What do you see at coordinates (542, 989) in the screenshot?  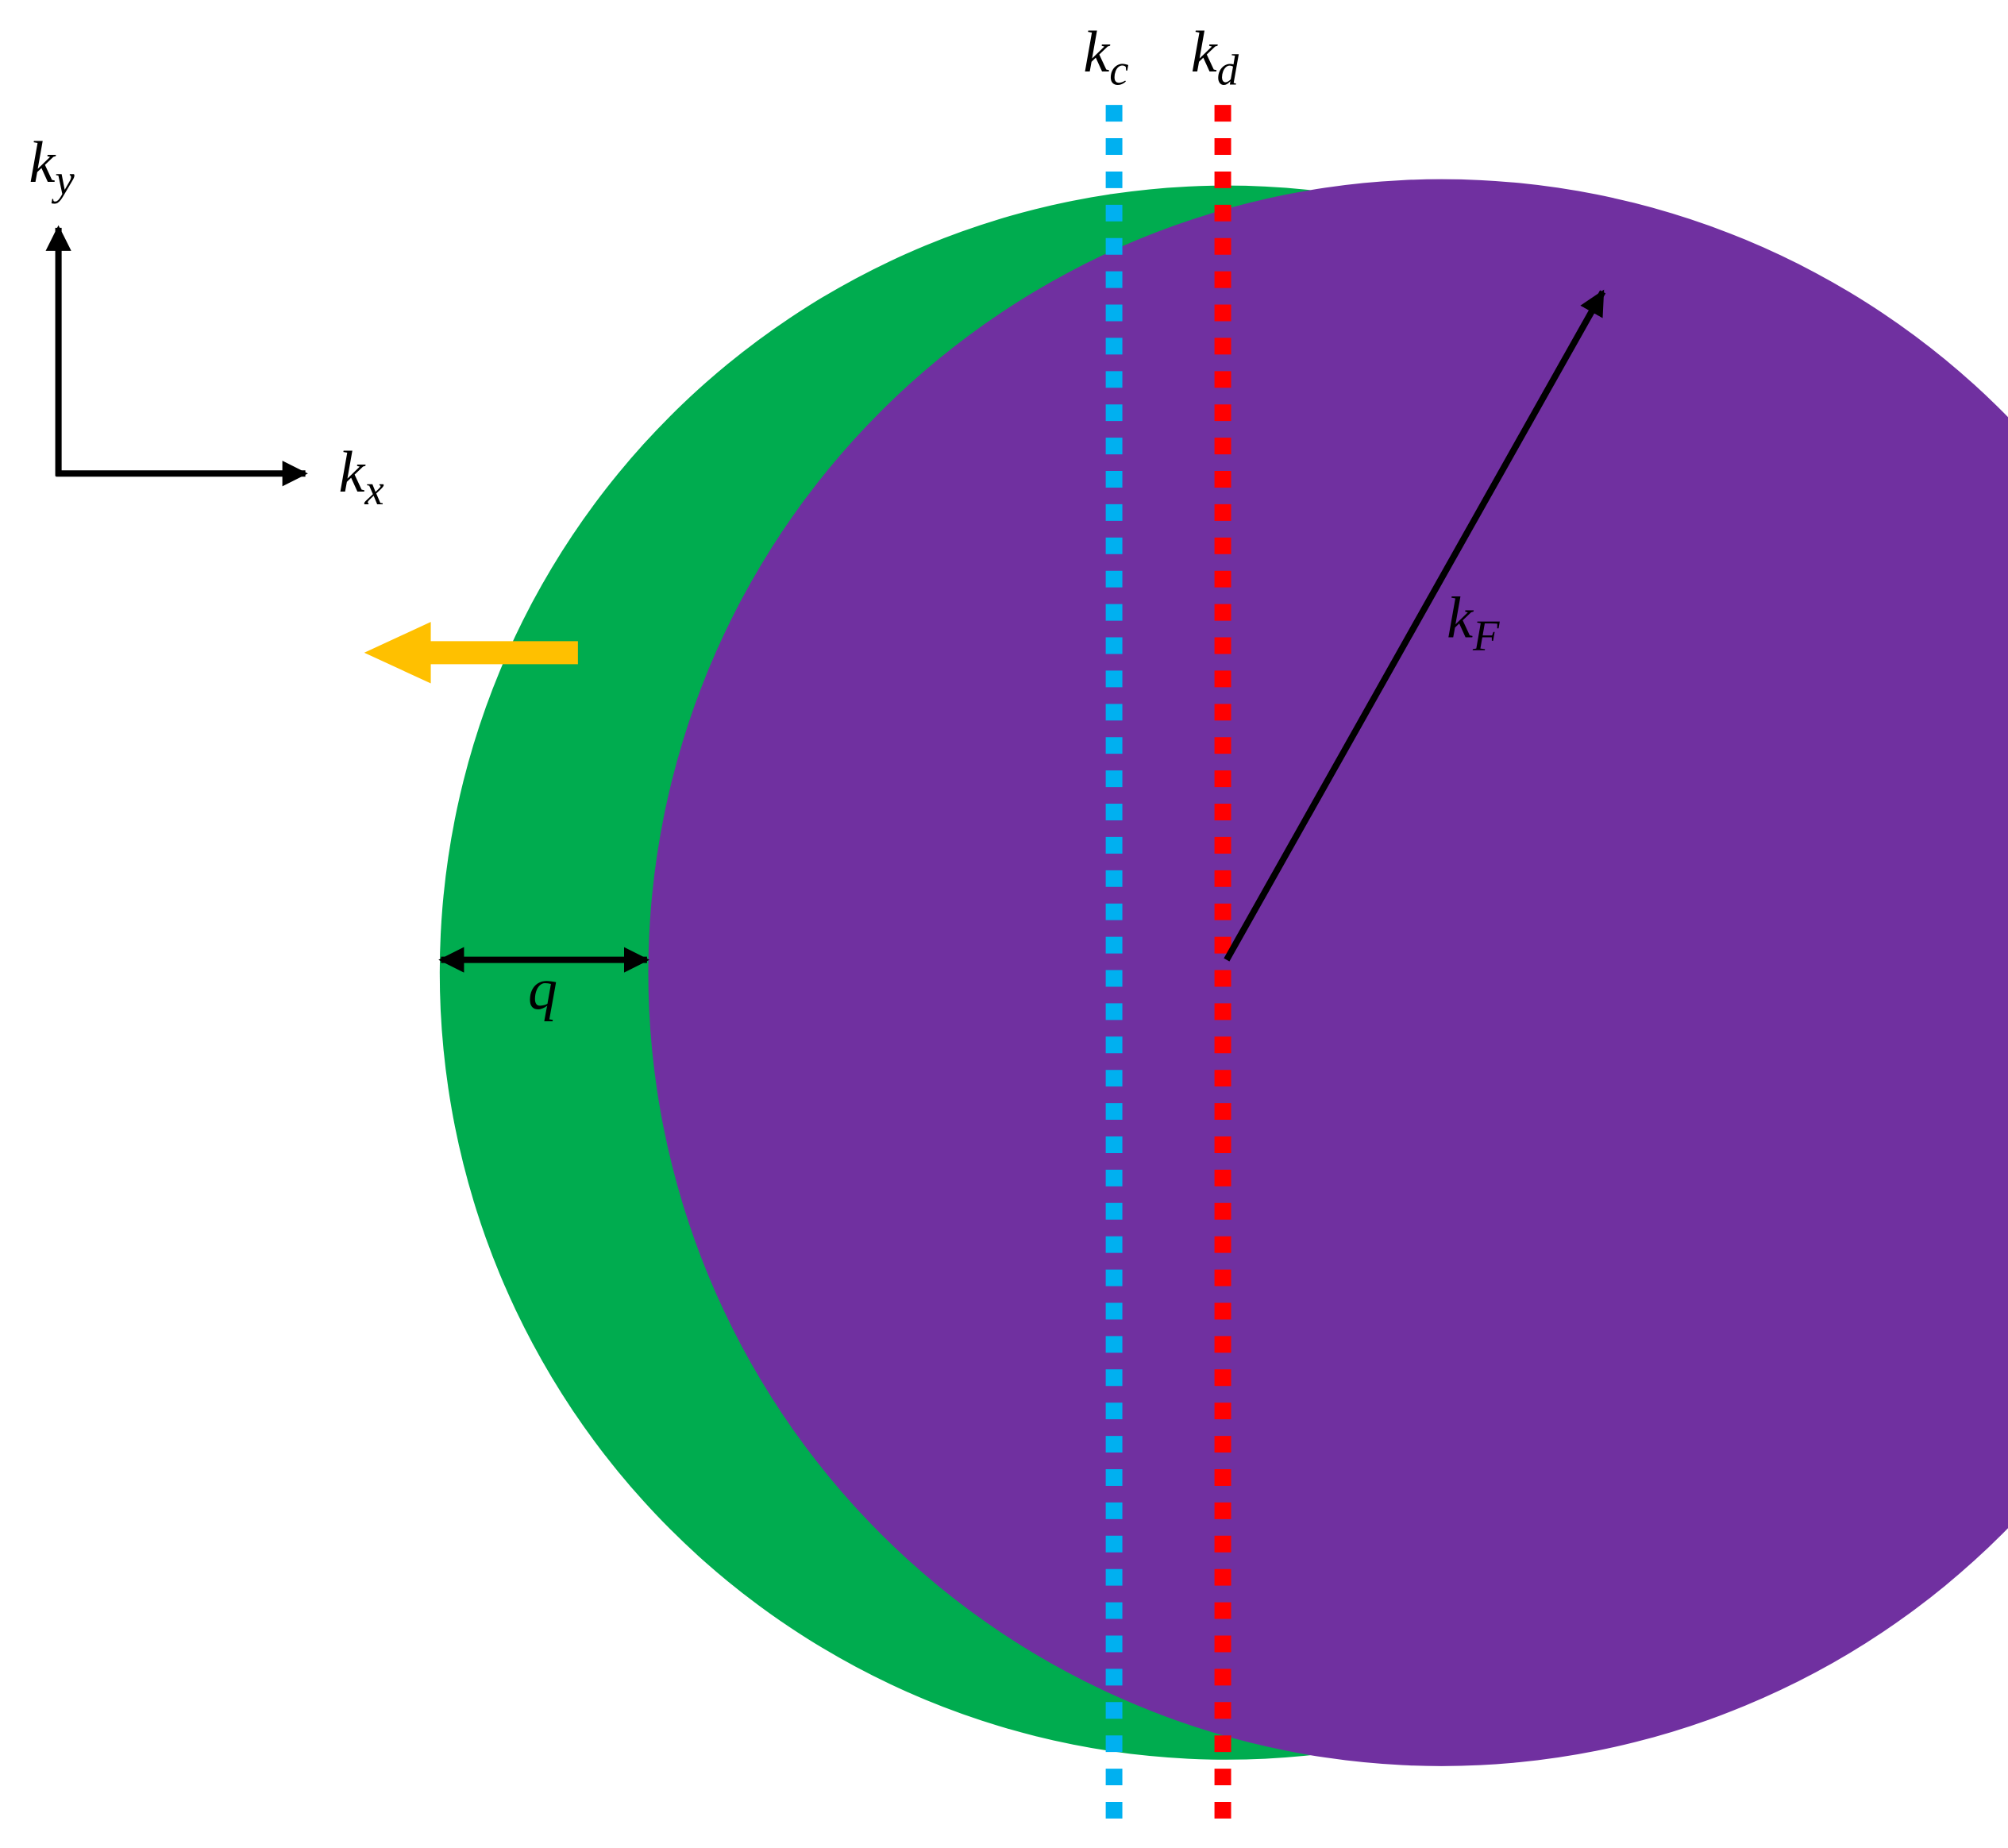 I see `q-label: q` at bounding box center [542, 989].